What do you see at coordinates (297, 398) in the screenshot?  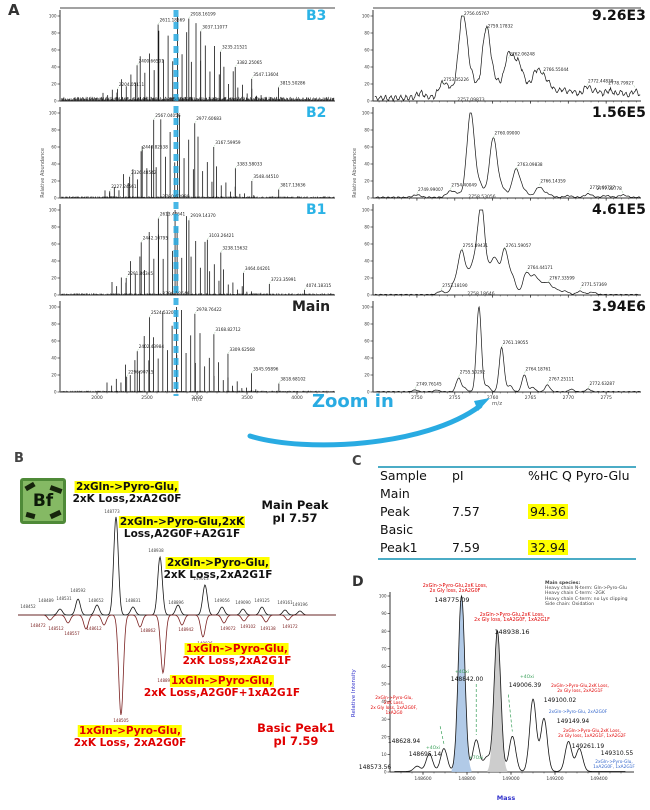 I see `svg-text: 4000` at bounding box center [297, 398].